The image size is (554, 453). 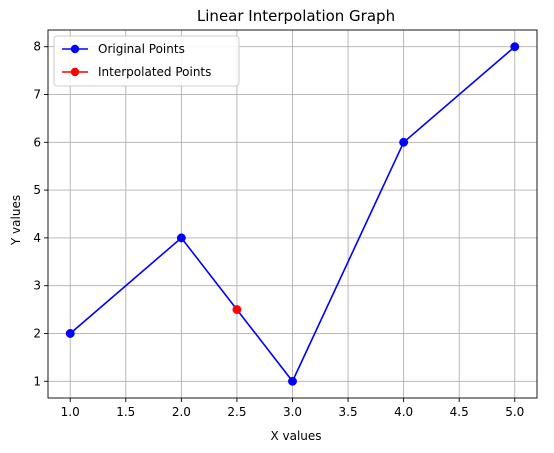 I want to click on y-tick-label: 4, so click(x=37, y=238).